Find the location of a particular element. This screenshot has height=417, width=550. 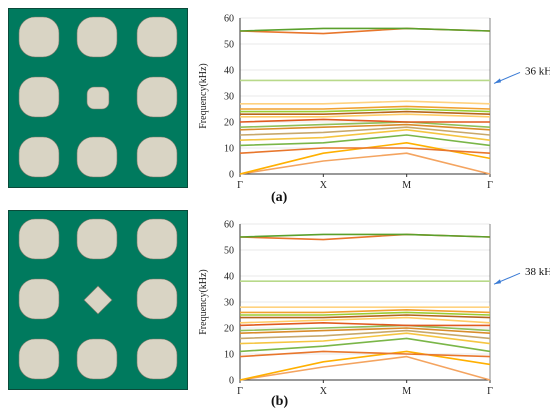

caption-a: (a) is located at coordinates (279, 197).